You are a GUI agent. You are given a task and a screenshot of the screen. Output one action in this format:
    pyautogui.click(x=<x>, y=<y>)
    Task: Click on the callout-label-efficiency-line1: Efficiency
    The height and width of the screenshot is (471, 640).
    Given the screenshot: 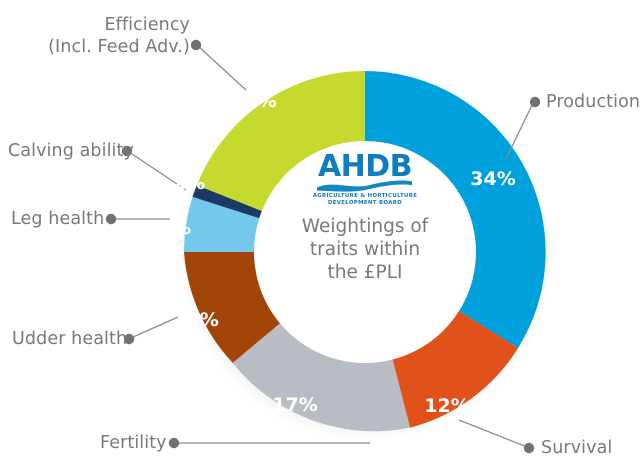 What is the action you would take?
    pyautogui.click(x=147, y=25)
    